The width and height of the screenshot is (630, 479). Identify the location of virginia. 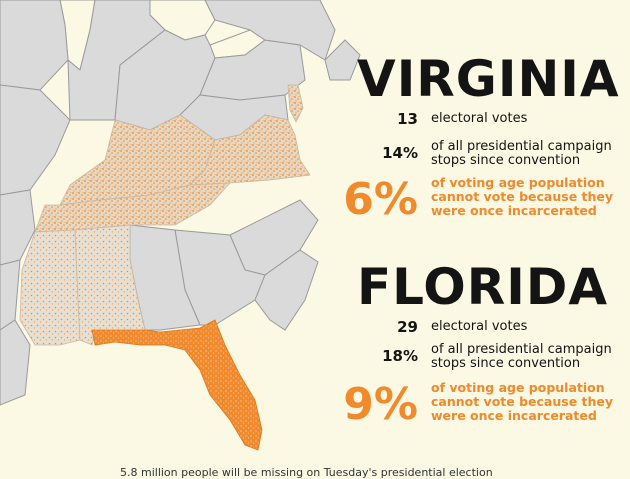
(249, 150).